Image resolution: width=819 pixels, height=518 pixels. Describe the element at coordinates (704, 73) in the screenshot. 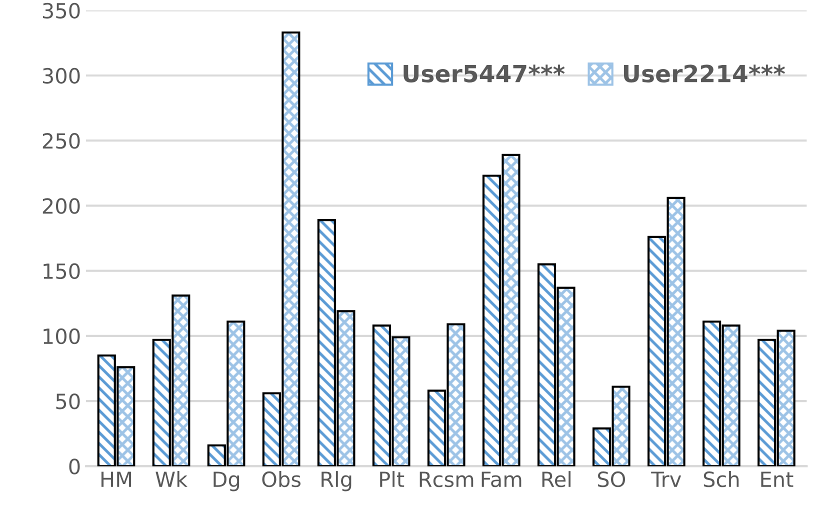

I see `legend-label: User2214***` at that location.